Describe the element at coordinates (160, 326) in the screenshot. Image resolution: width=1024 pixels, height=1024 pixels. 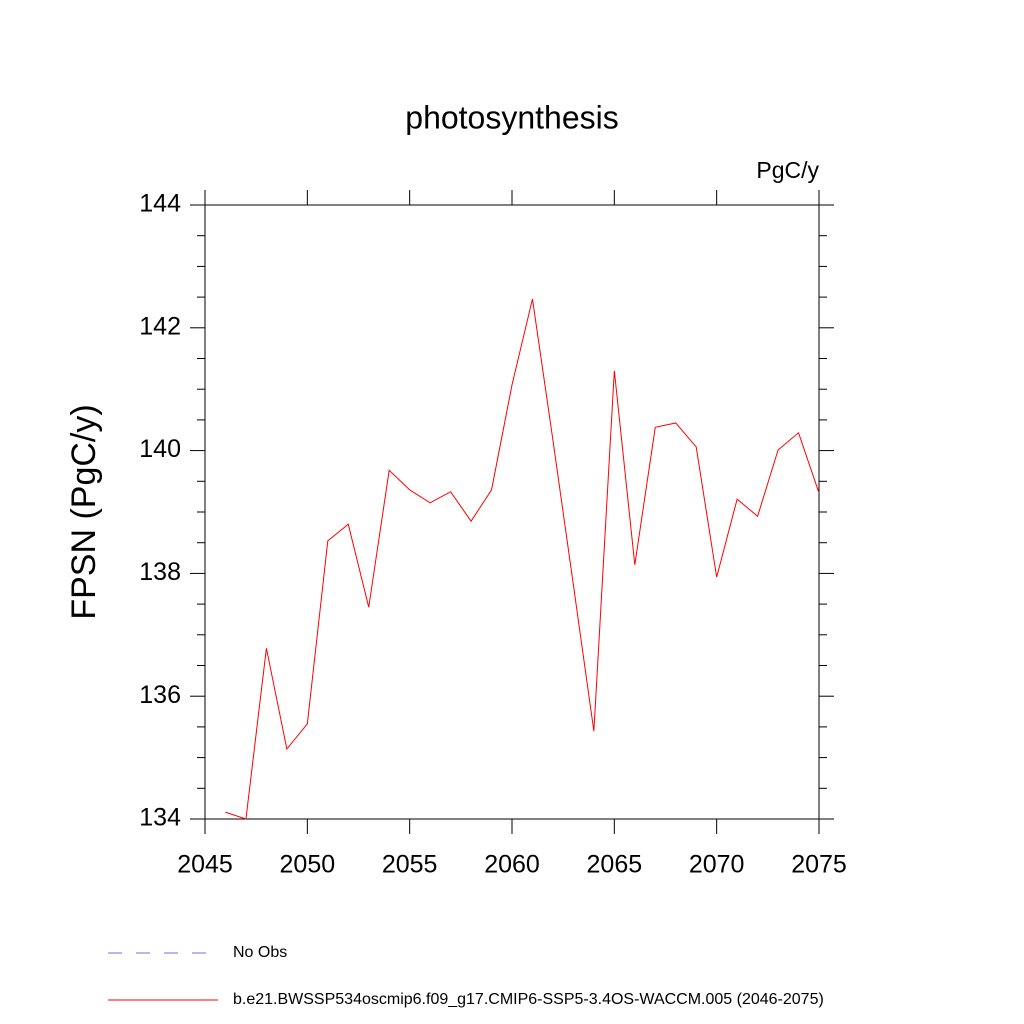
I see `y-tick-label: 142` at that location.